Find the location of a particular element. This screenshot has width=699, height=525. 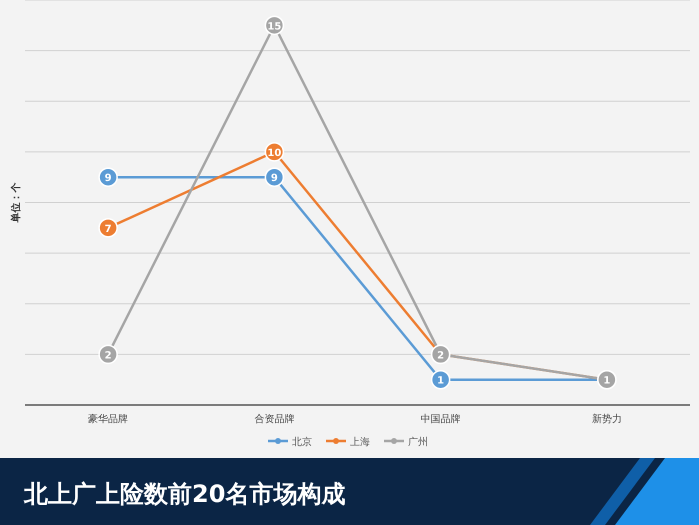

data-label: 10 is located at coordinates (274, 153).